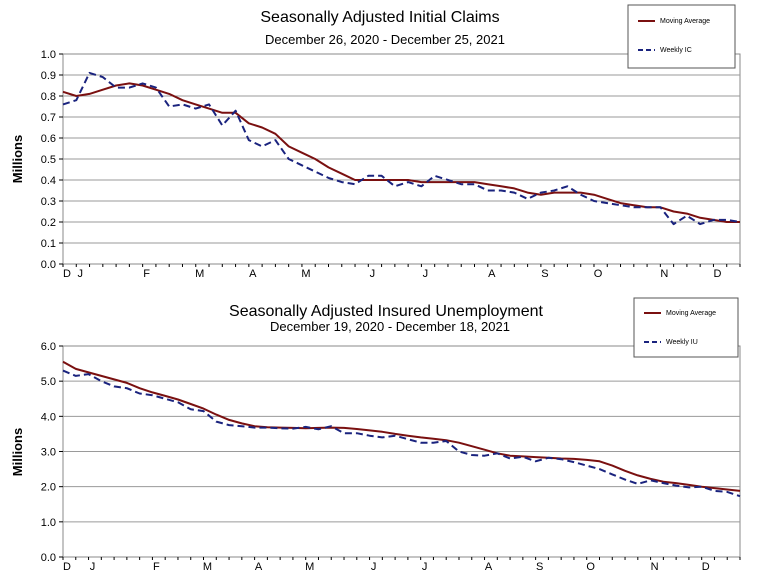 The width and height of the screenshot is (763, 588). I want to click on y-tick-label: 0.7, so click(48, 118).